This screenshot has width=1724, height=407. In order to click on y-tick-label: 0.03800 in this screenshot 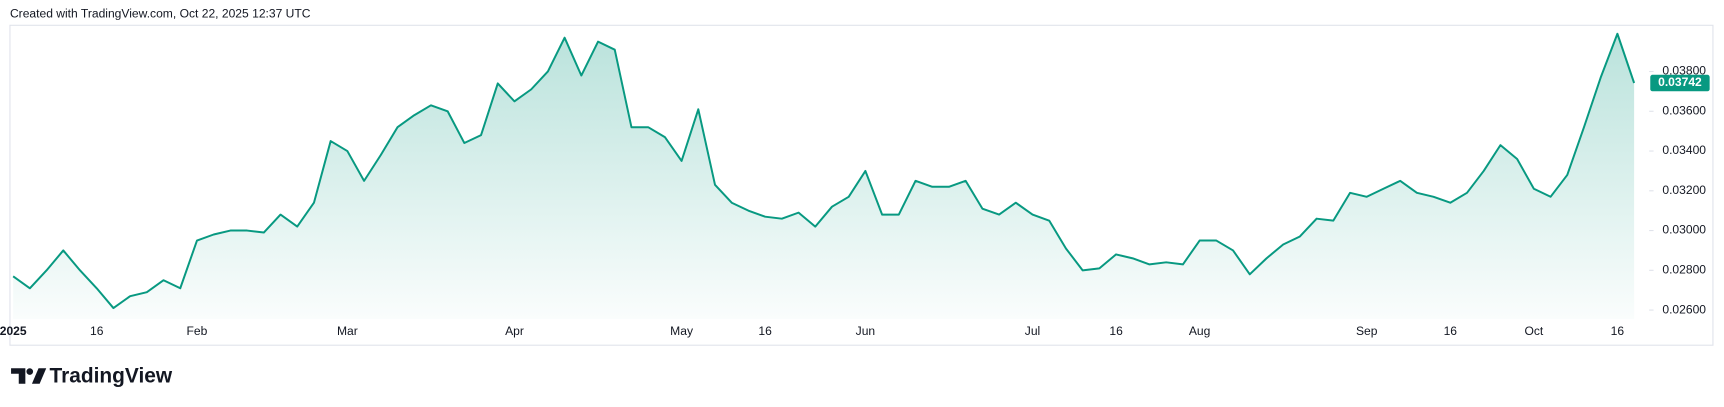, I will do `click(1684, 71)`.